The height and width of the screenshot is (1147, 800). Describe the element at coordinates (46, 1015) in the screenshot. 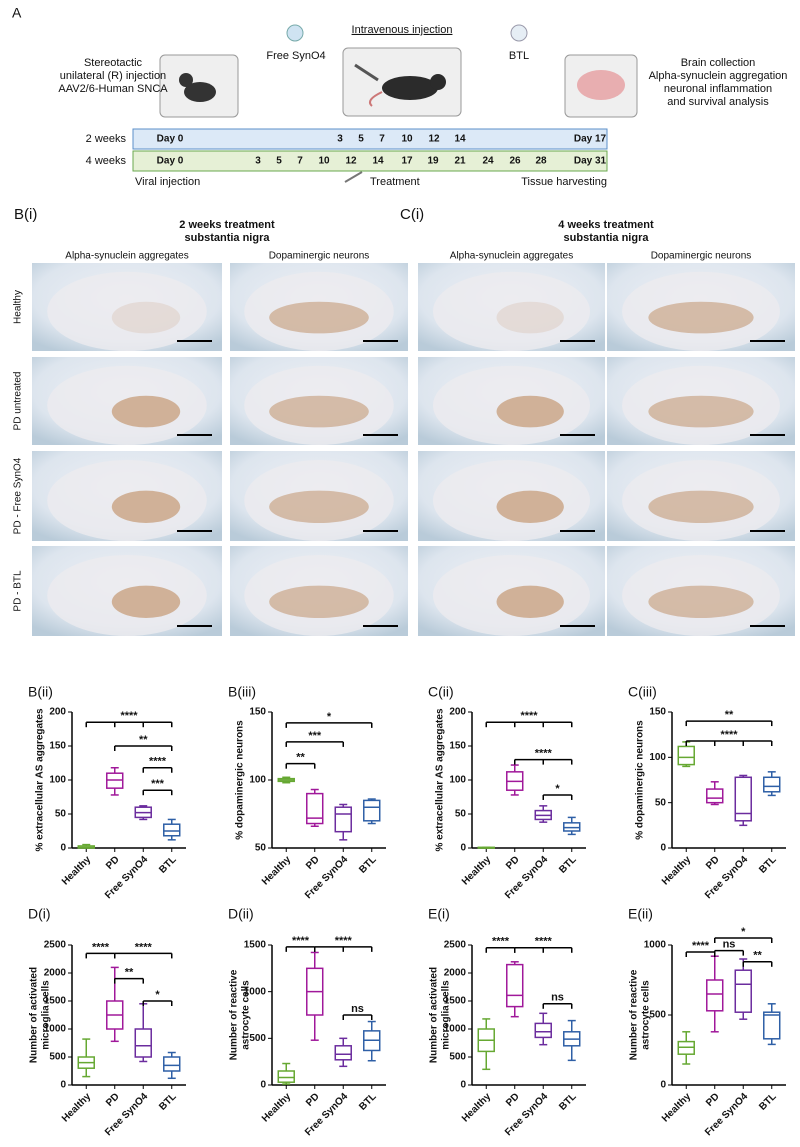

I see `y-axis-label: microglia cells` at that location.